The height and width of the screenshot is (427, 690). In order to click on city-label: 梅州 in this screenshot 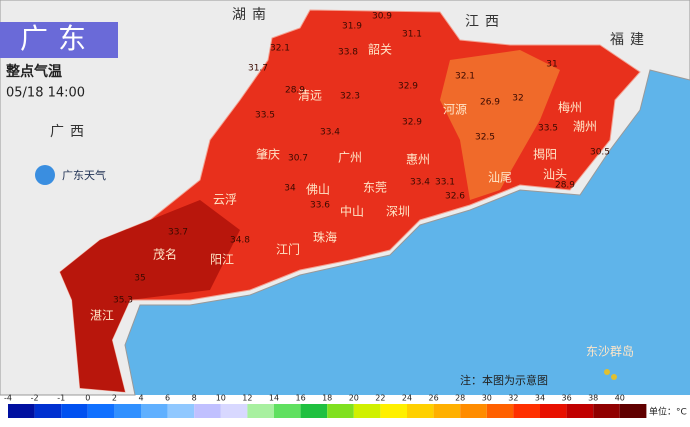, I will do `click(570, 107)`.